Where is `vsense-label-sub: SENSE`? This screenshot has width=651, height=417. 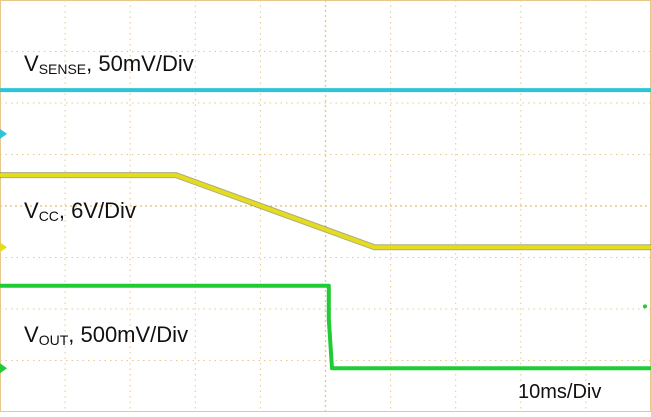 vsense-label-sub: SENSE is located at coordinates (62, 69).